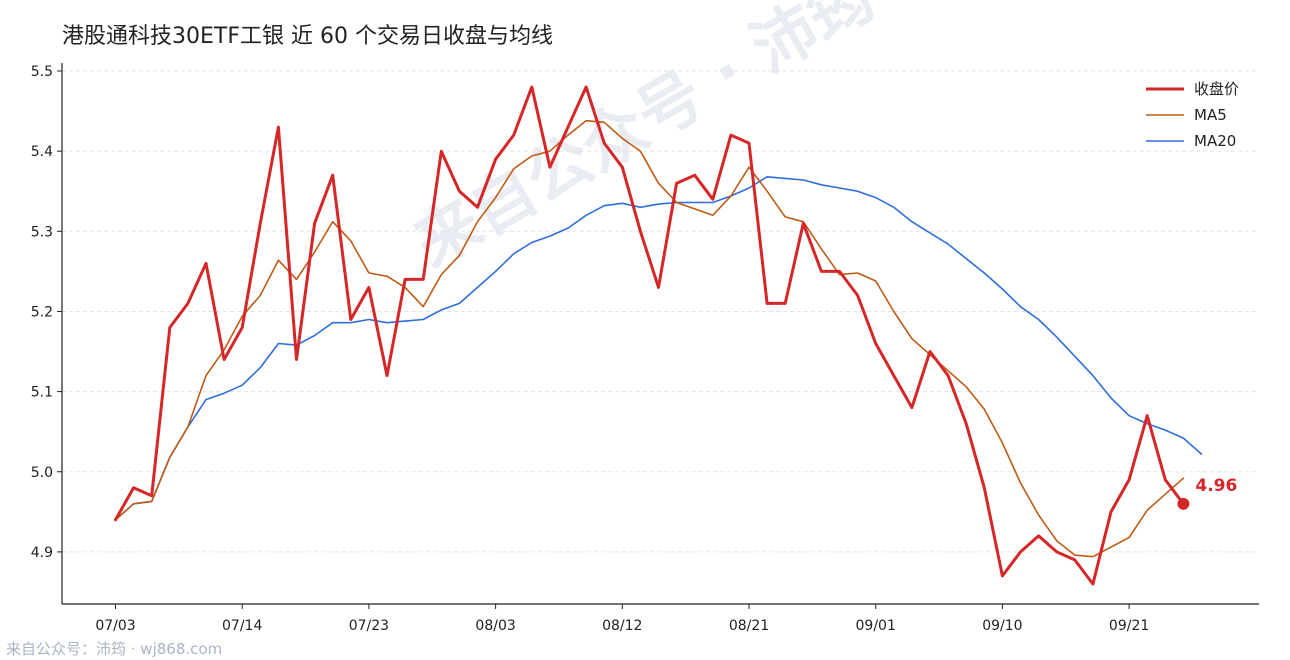 Image resolution: width=1290 pixels, height=660 pixels. What do you see at coordinates (1210, 115) in the screenshot?
I see `legend-label: MA5` at bounding box center [1210, 115].